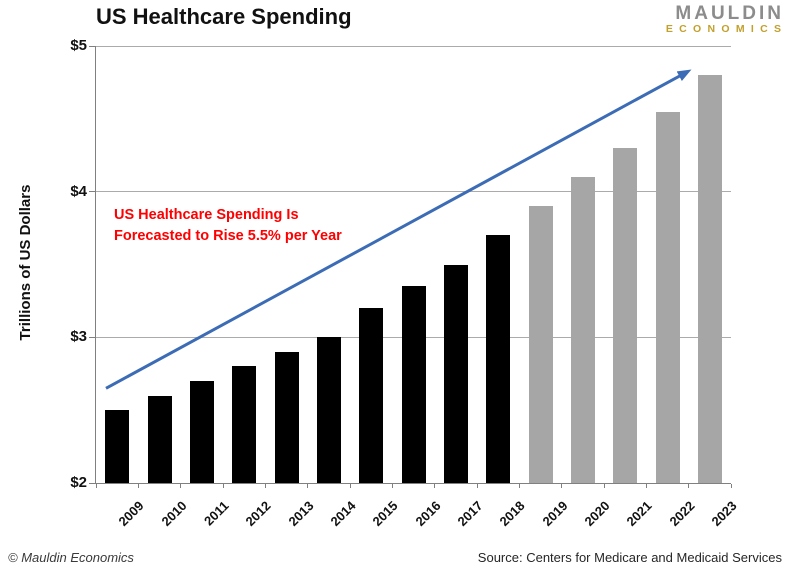 The image size is (788, 577). I want to click on x-tick-label-2017: 2017, so click(470, 514).